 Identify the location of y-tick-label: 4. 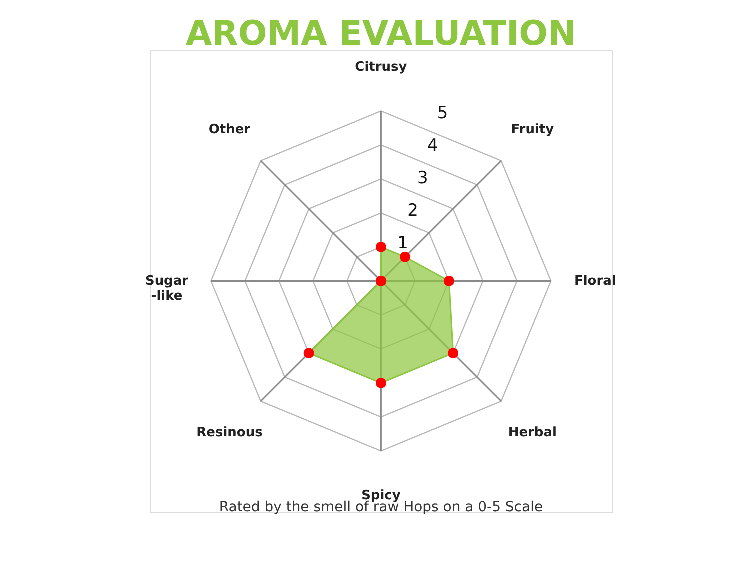
(432, 146).